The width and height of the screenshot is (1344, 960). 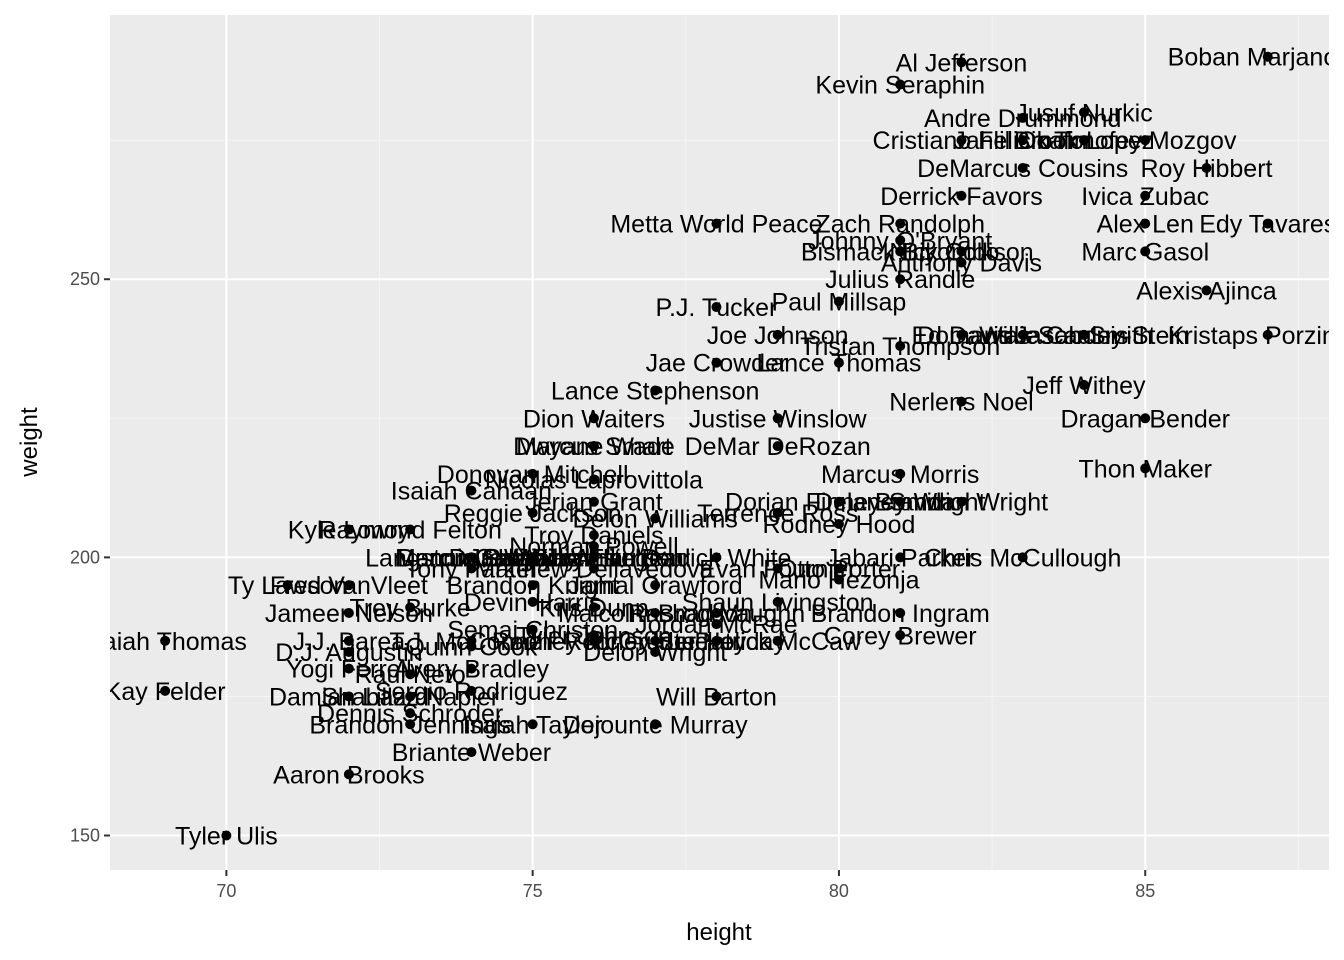 What do you see at coordinates (1145, 419) in the screenshot?
I see `point-label: Dragan Bender` at bounding box center [1145, 419].